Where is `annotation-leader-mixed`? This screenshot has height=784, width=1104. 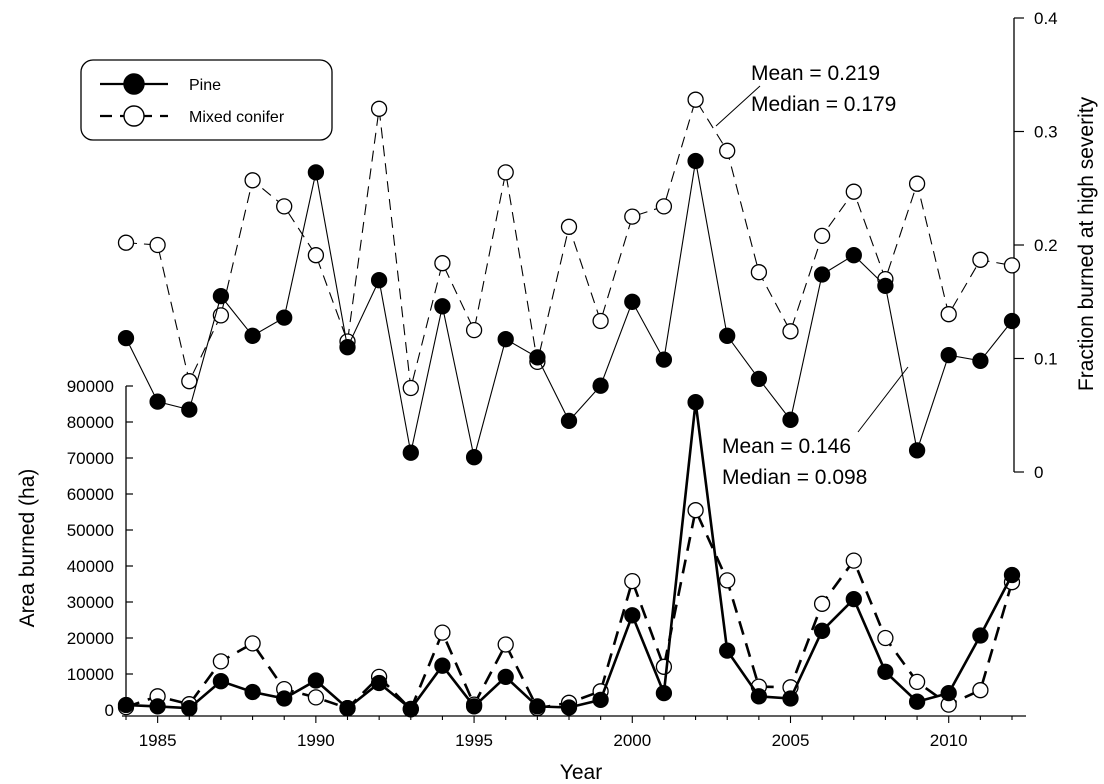 annotation-leader-mixed is located at coordinates (738, 106).